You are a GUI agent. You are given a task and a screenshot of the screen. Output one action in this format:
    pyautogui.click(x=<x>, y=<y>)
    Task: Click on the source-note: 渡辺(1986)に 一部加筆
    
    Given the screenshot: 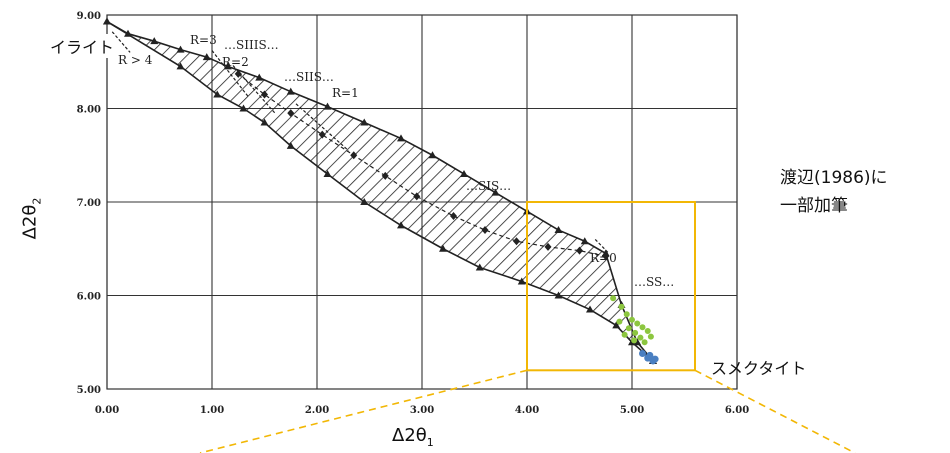 What is the action you would take?
    pyautogui.click(x=834, y=192)
    